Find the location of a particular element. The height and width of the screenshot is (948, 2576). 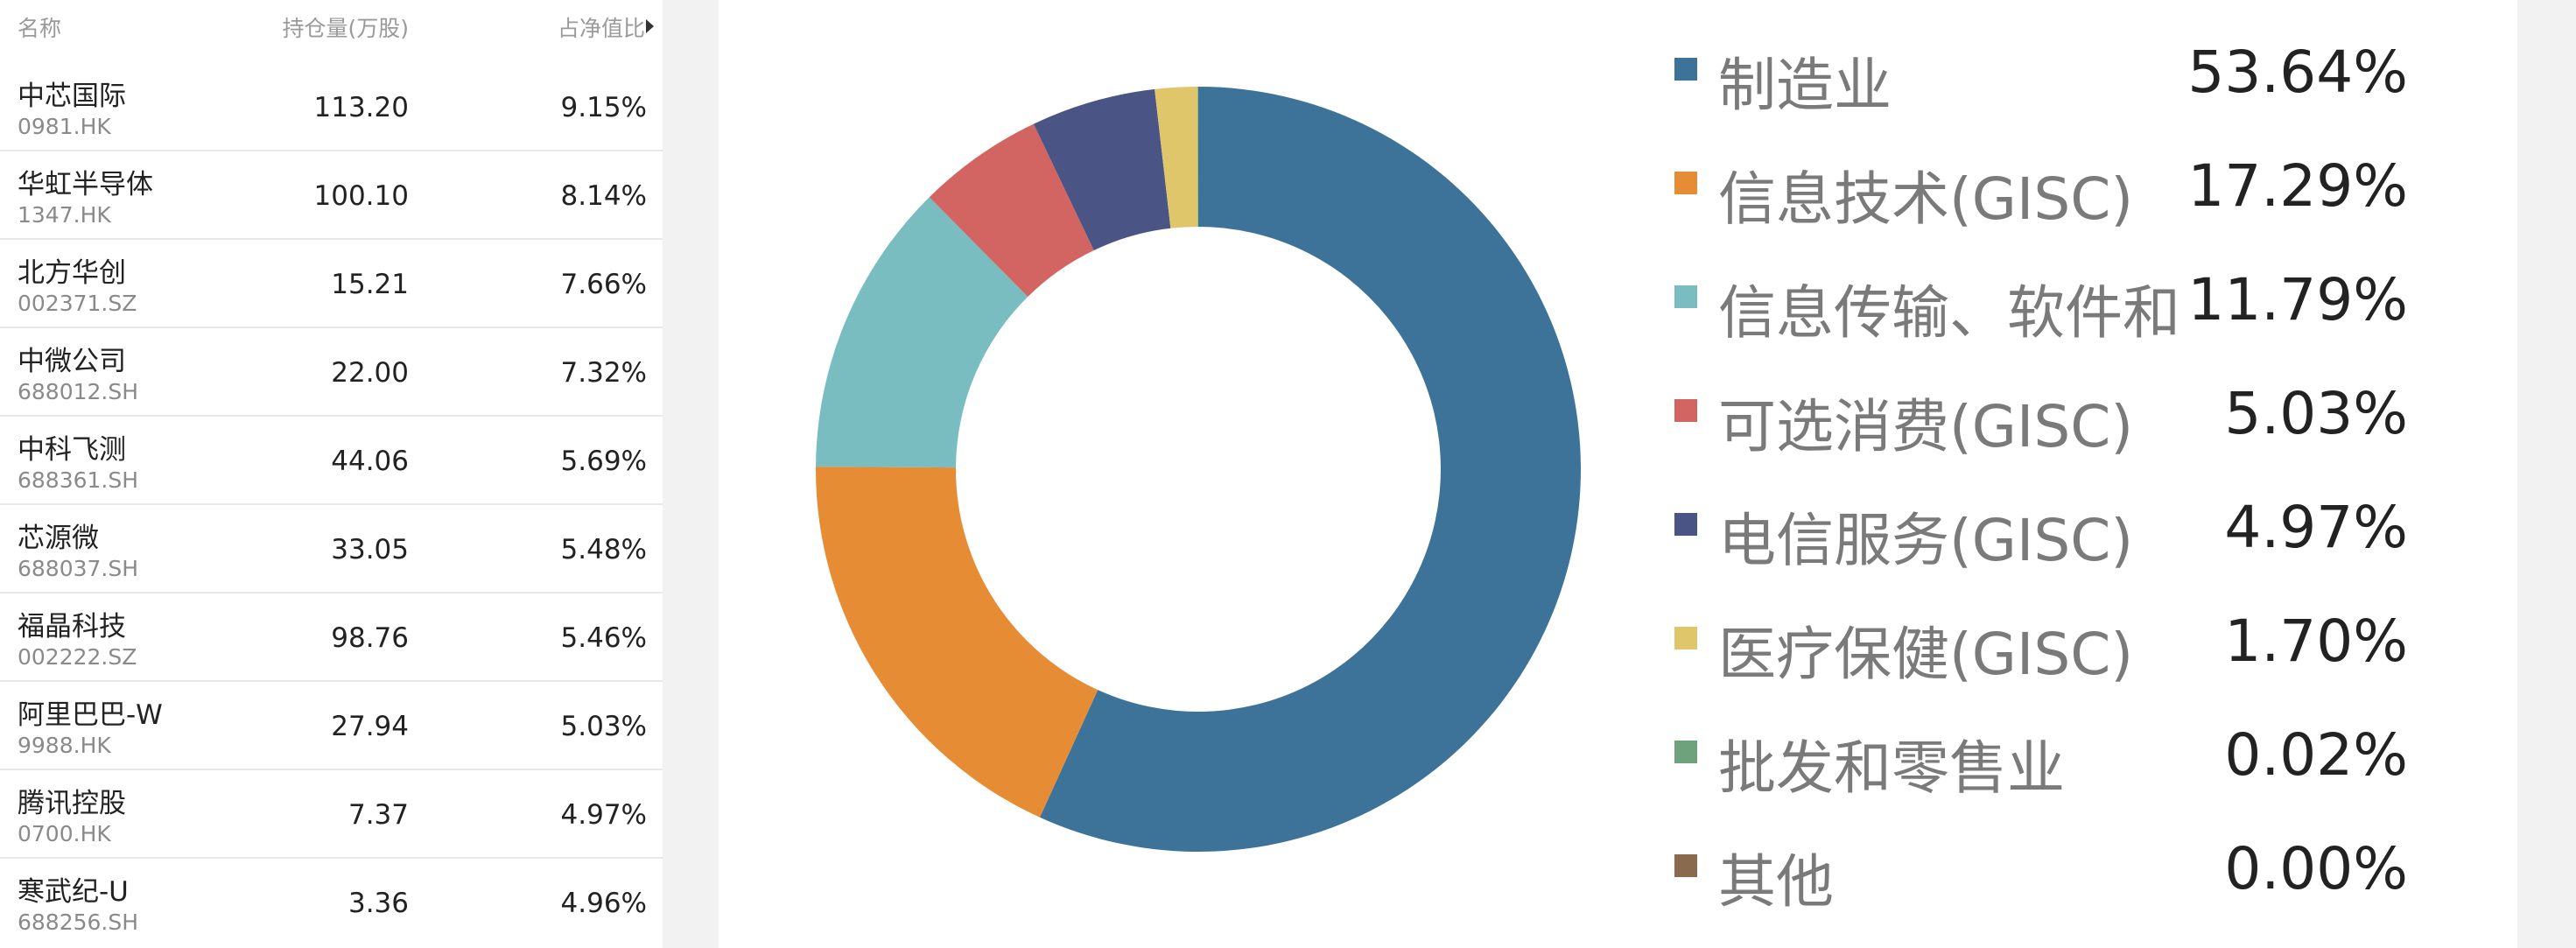

net-ratio-value: 5.69% is located at coordinates (603, 462).